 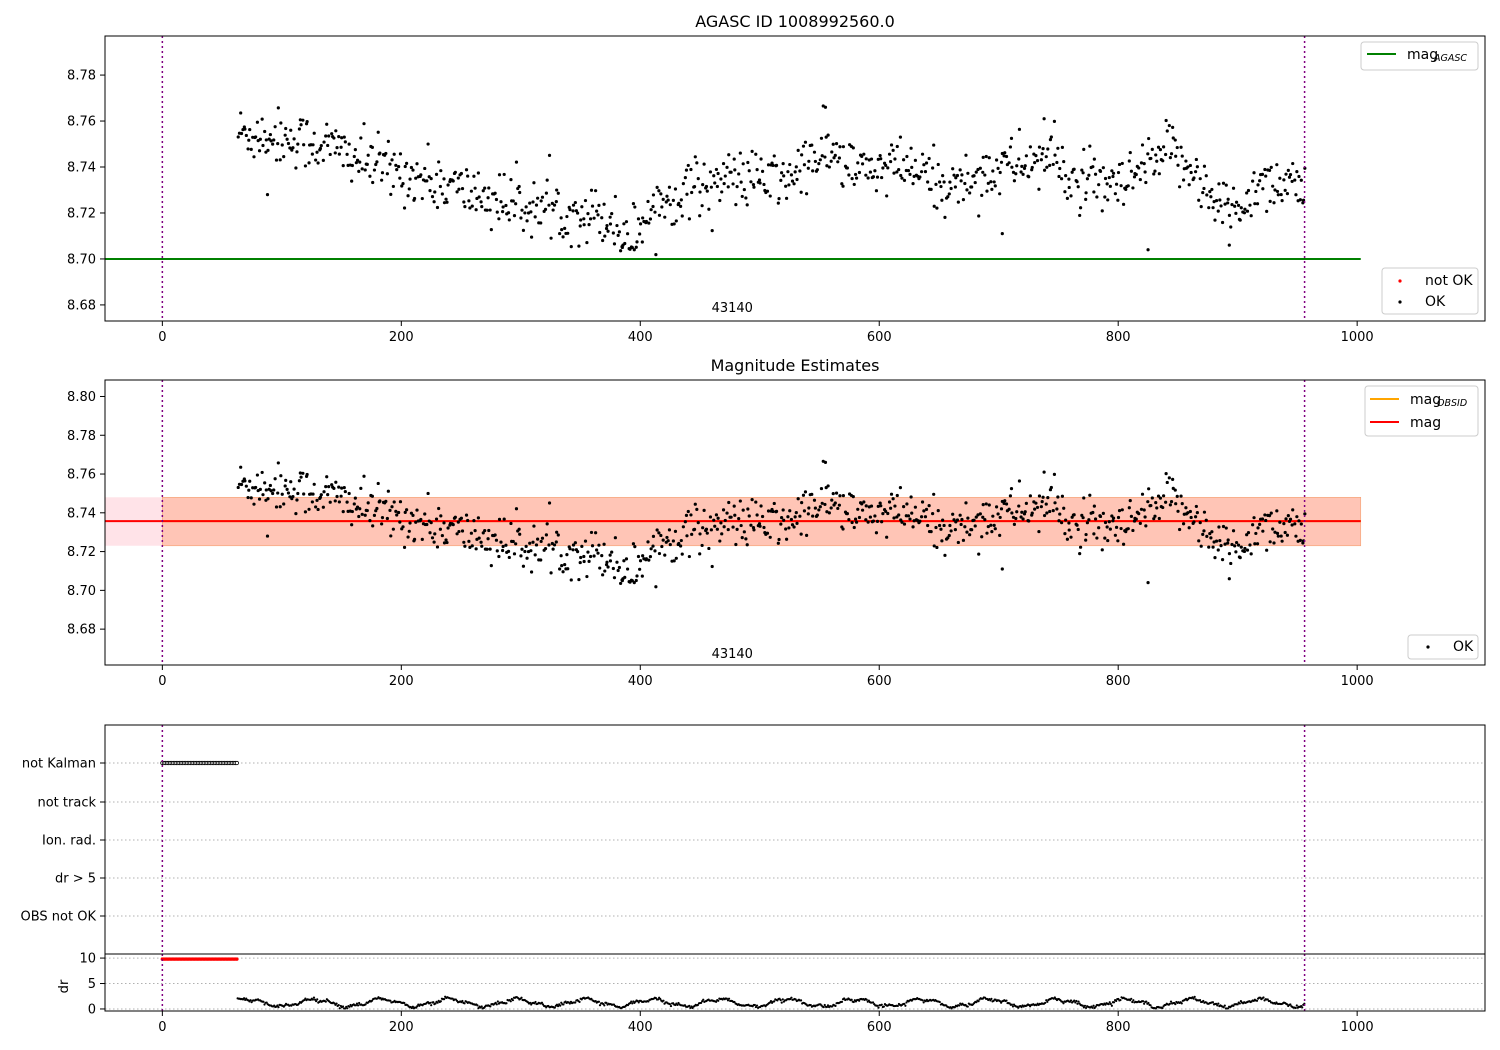 I want to click on dr-point-red, so click(x=237, y=959).